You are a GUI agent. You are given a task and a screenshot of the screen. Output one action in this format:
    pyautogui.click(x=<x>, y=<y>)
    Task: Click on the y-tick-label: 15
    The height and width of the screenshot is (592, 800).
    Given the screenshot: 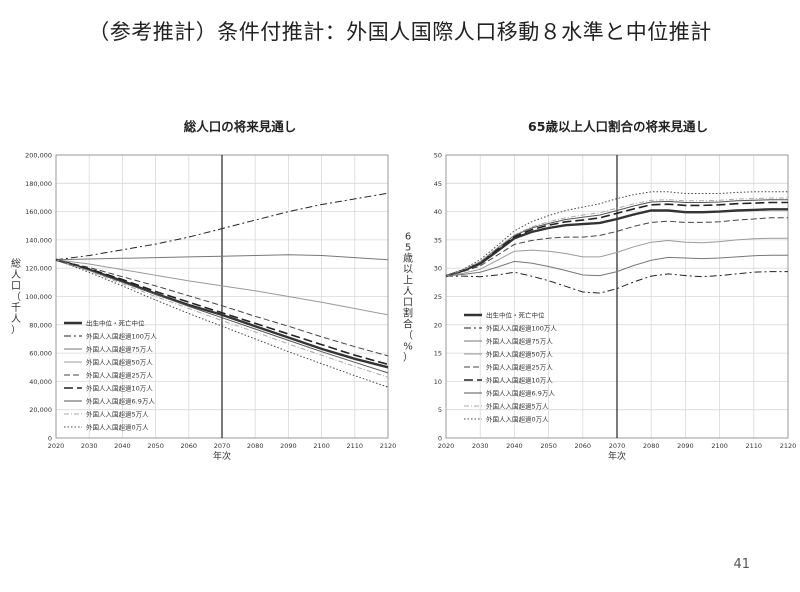 What is the action you would take?
    pyautogui.click(x=438, y=354)
    